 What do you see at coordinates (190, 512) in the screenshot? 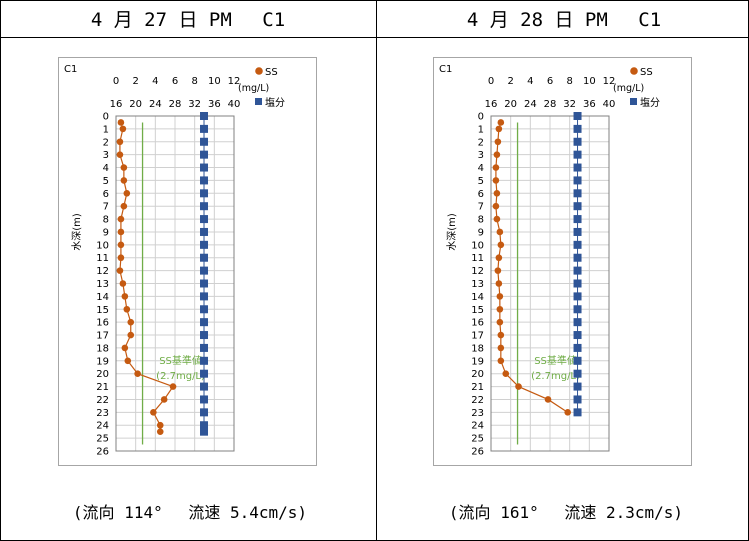
I see `panel-footer-left: (流向 114° 流速 5.4cm/s)` at bounding box center [190, 512].